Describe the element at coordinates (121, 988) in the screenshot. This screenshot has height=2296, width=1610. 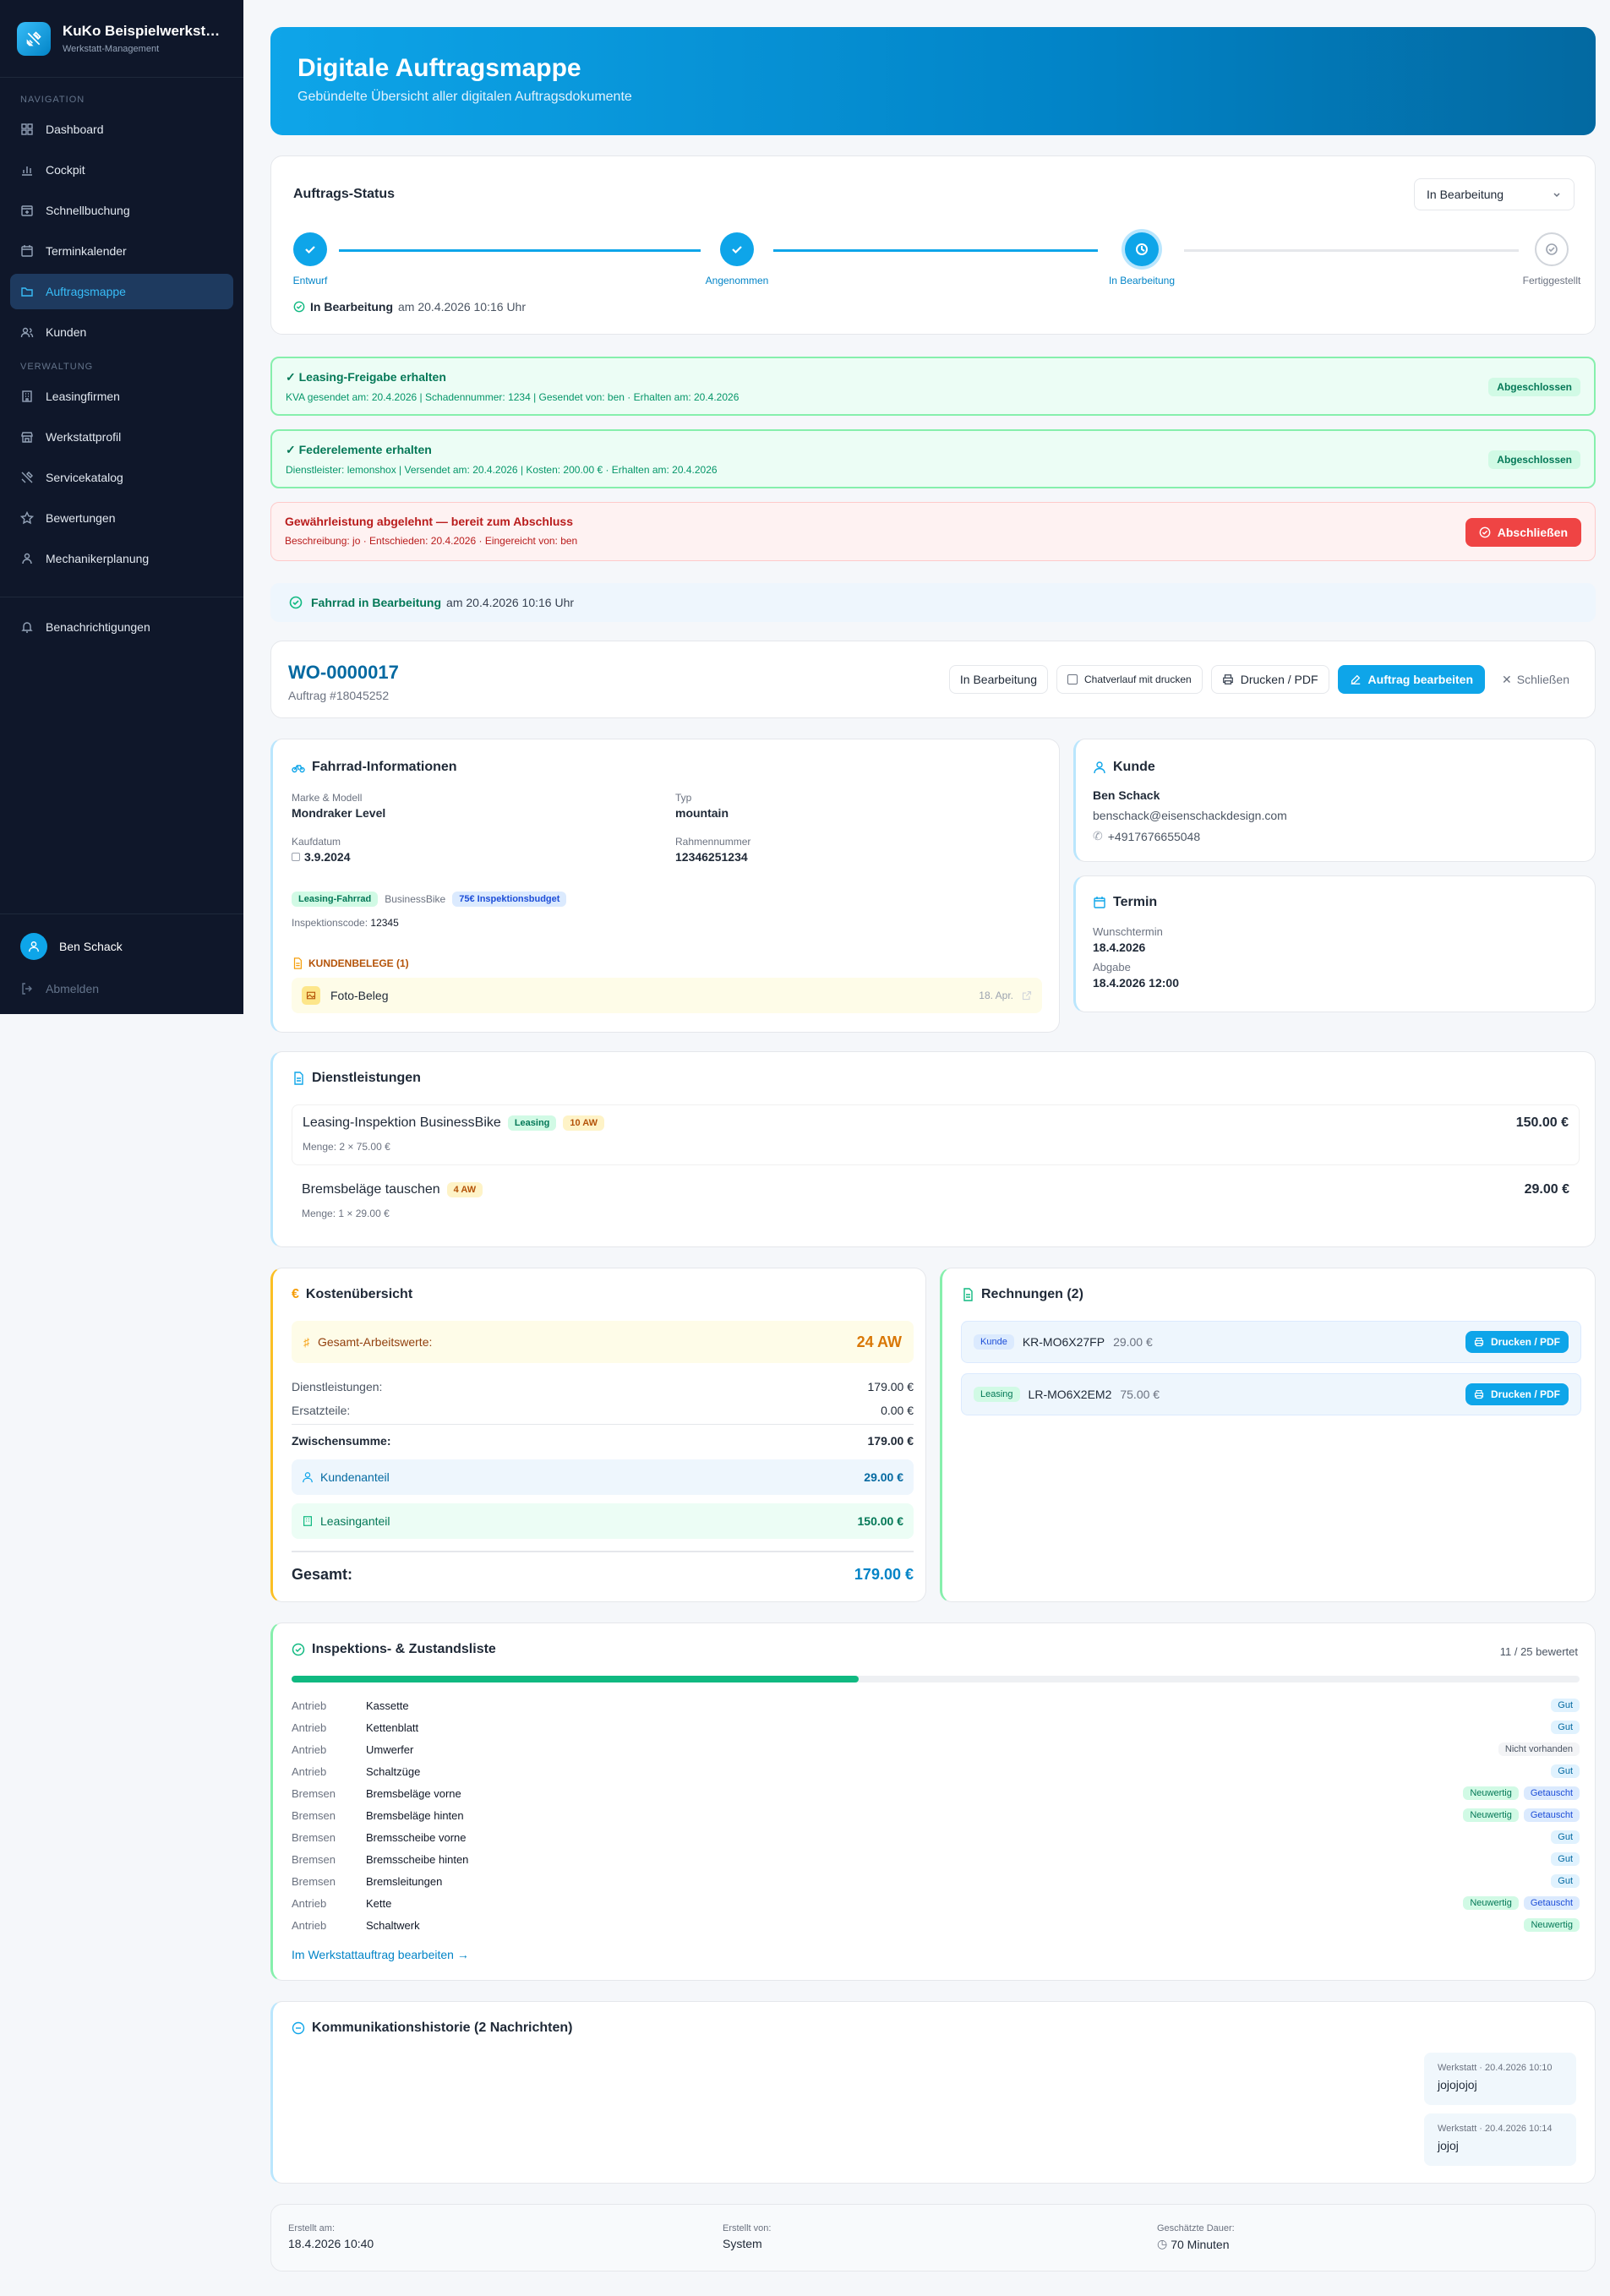
I see `logout-button: Abmelden` at that location.